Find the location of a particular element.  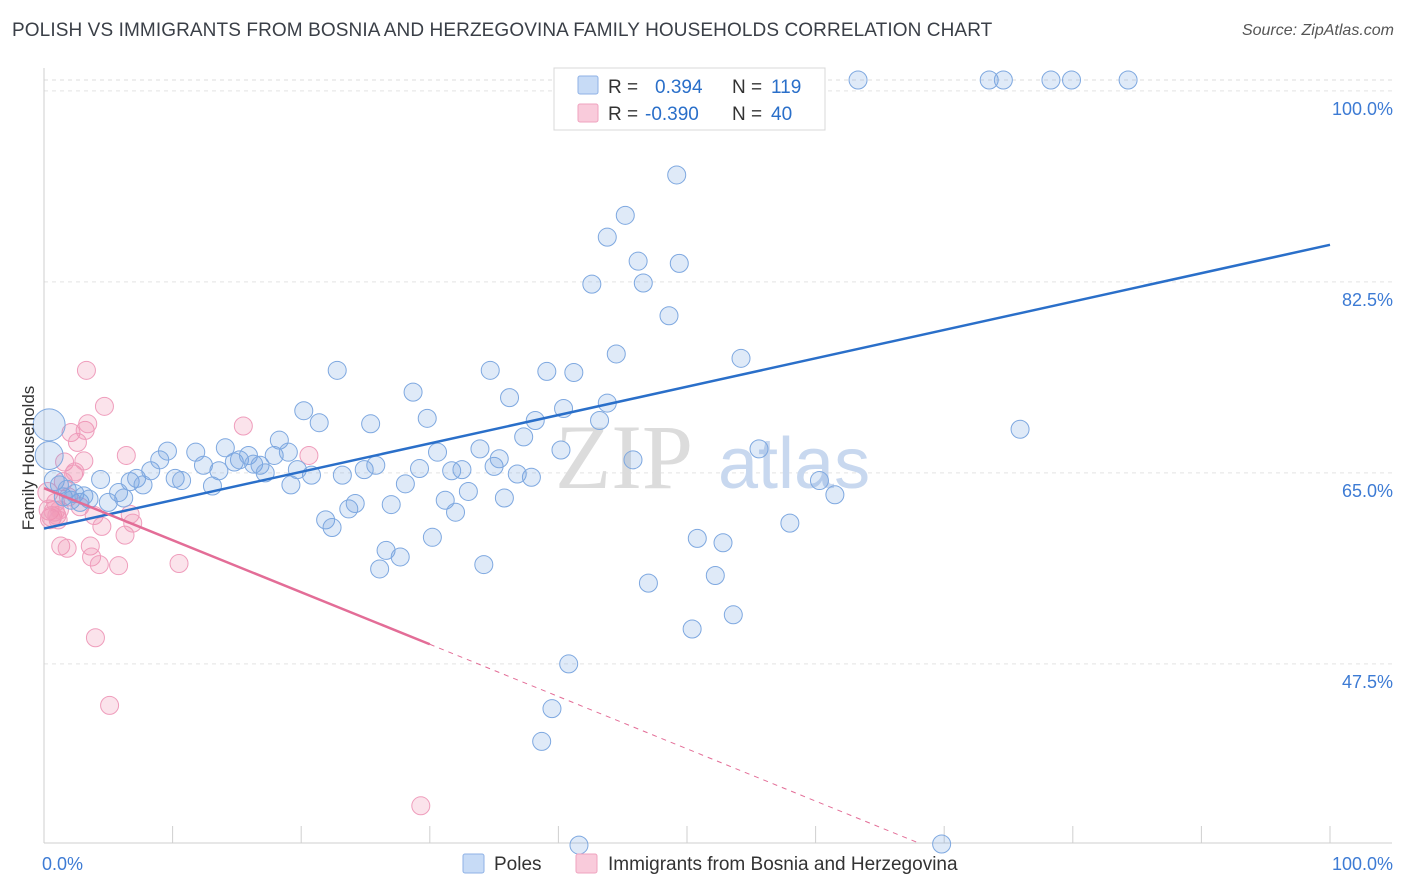

watermark-atlas: atlas is located at coordinates (794, 464).